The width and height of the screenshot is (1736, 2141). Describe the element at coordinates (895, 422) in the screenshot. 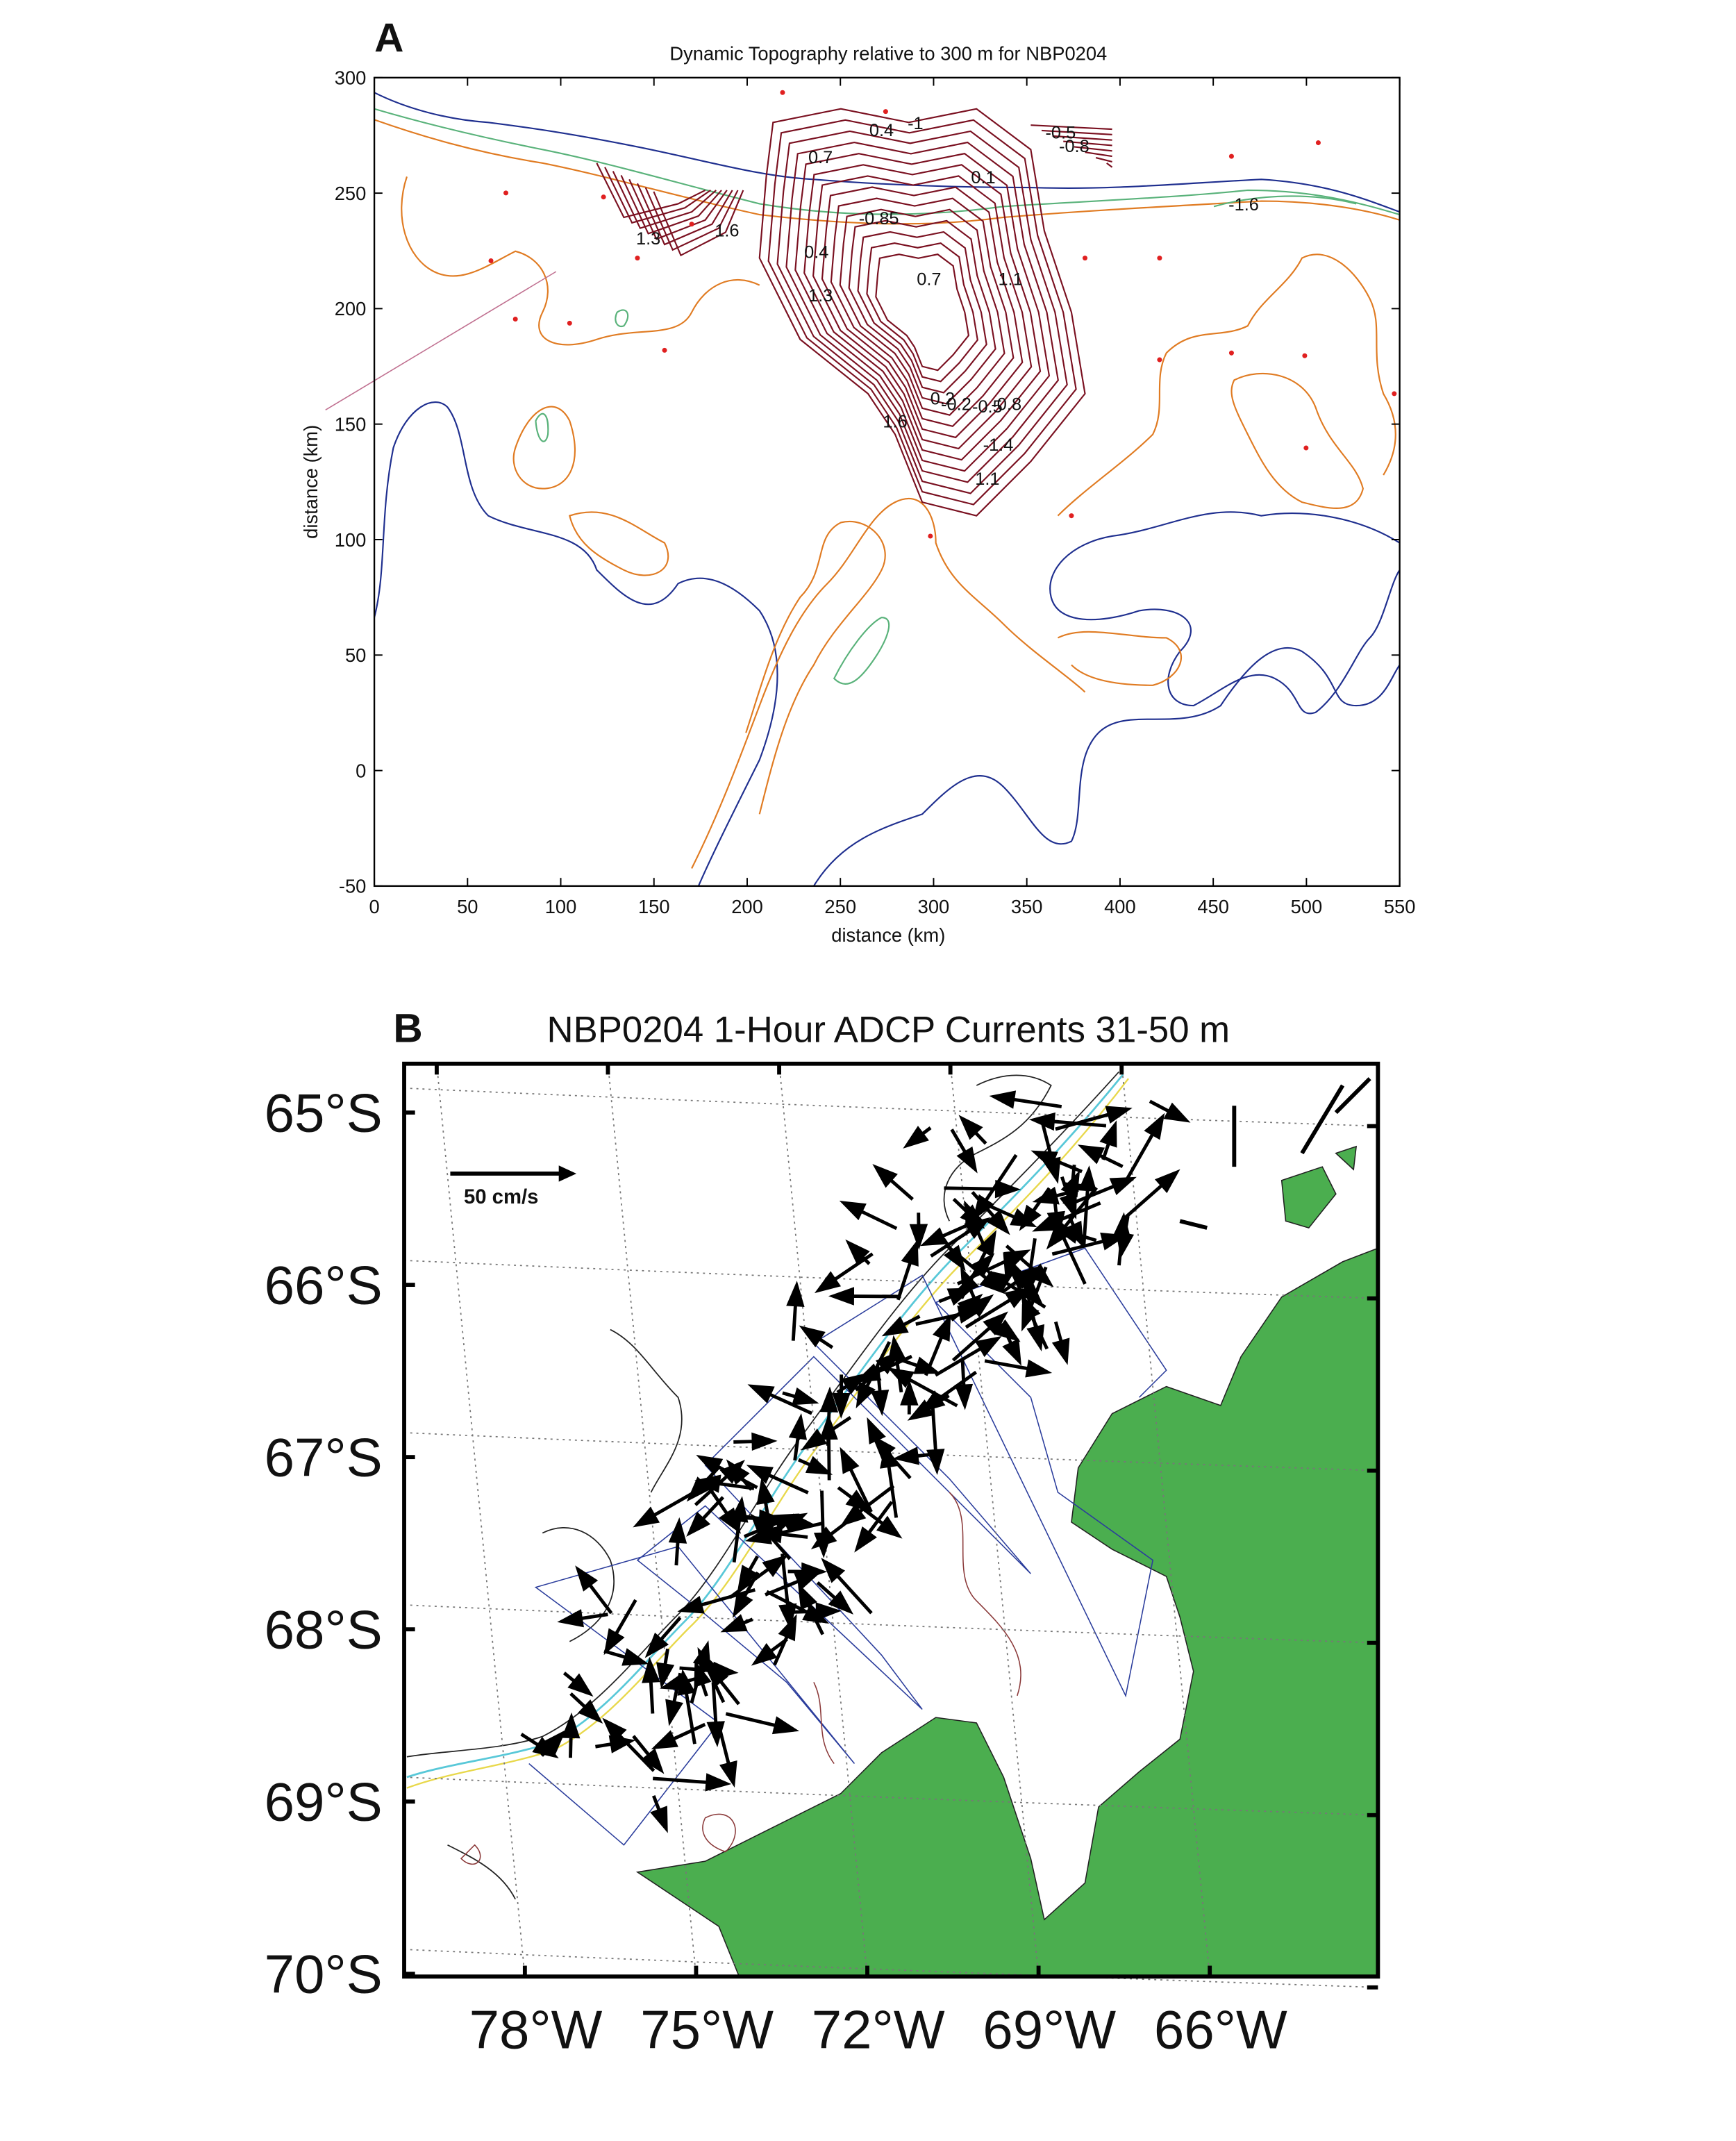

I see `contour-label: 1.6` at that location.